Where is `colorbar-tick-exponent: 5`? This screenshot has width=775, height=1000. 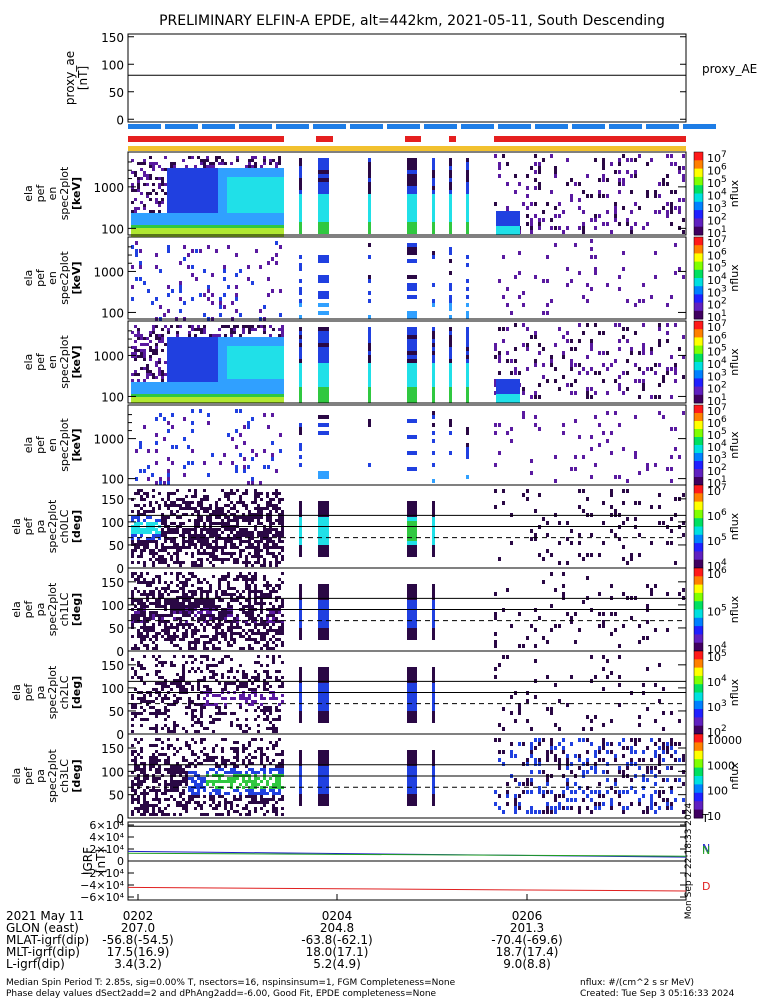 colorbar-tick-exponent: 5 is located at coordinates (724, 349).